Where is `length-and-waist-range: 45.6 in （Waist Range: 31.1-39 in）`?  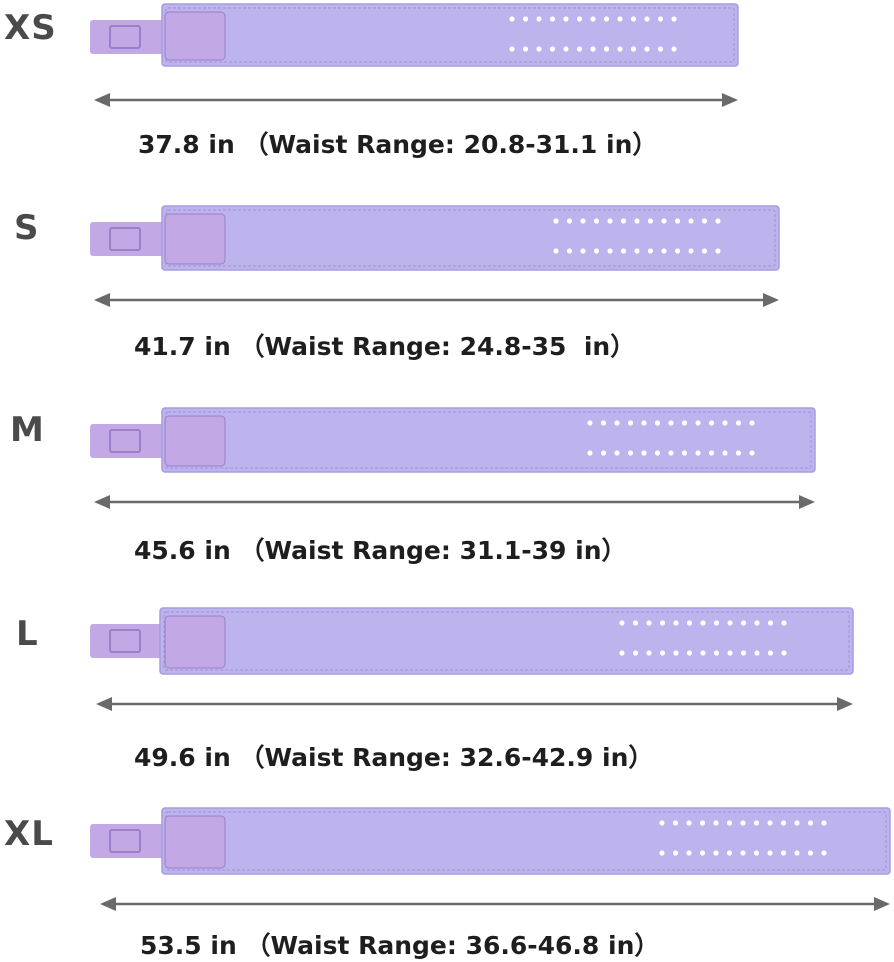 length-and-waist-range: 45.6 in （Waist Range: 31.1-39 in） is located at coordinates (380, 550).